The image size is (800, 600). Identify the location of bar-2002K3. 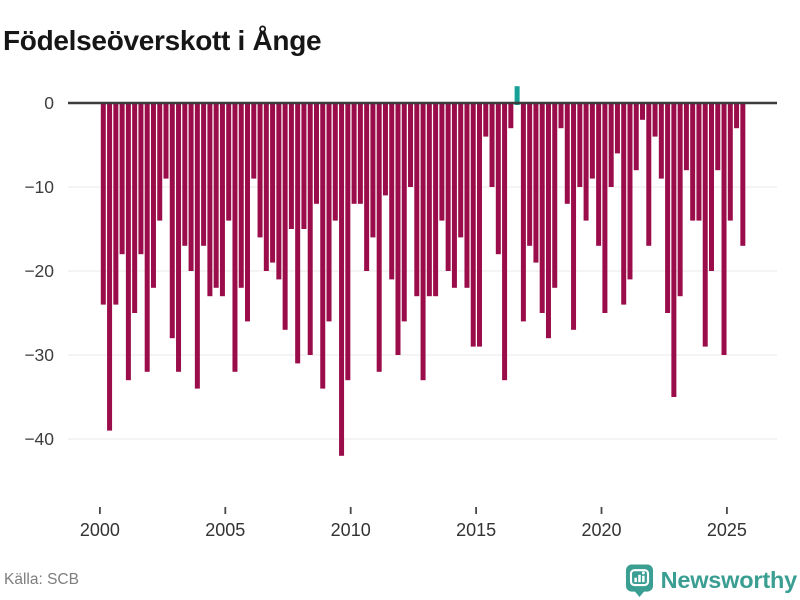
(166, 141).